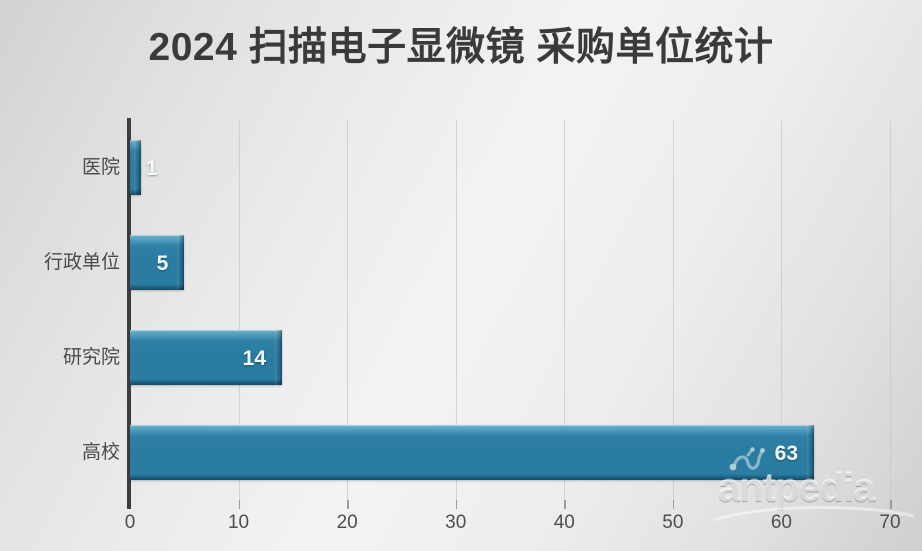 This screenshot has width=922, height=551. I want to click on bar-行政单位, so click(157, 262).